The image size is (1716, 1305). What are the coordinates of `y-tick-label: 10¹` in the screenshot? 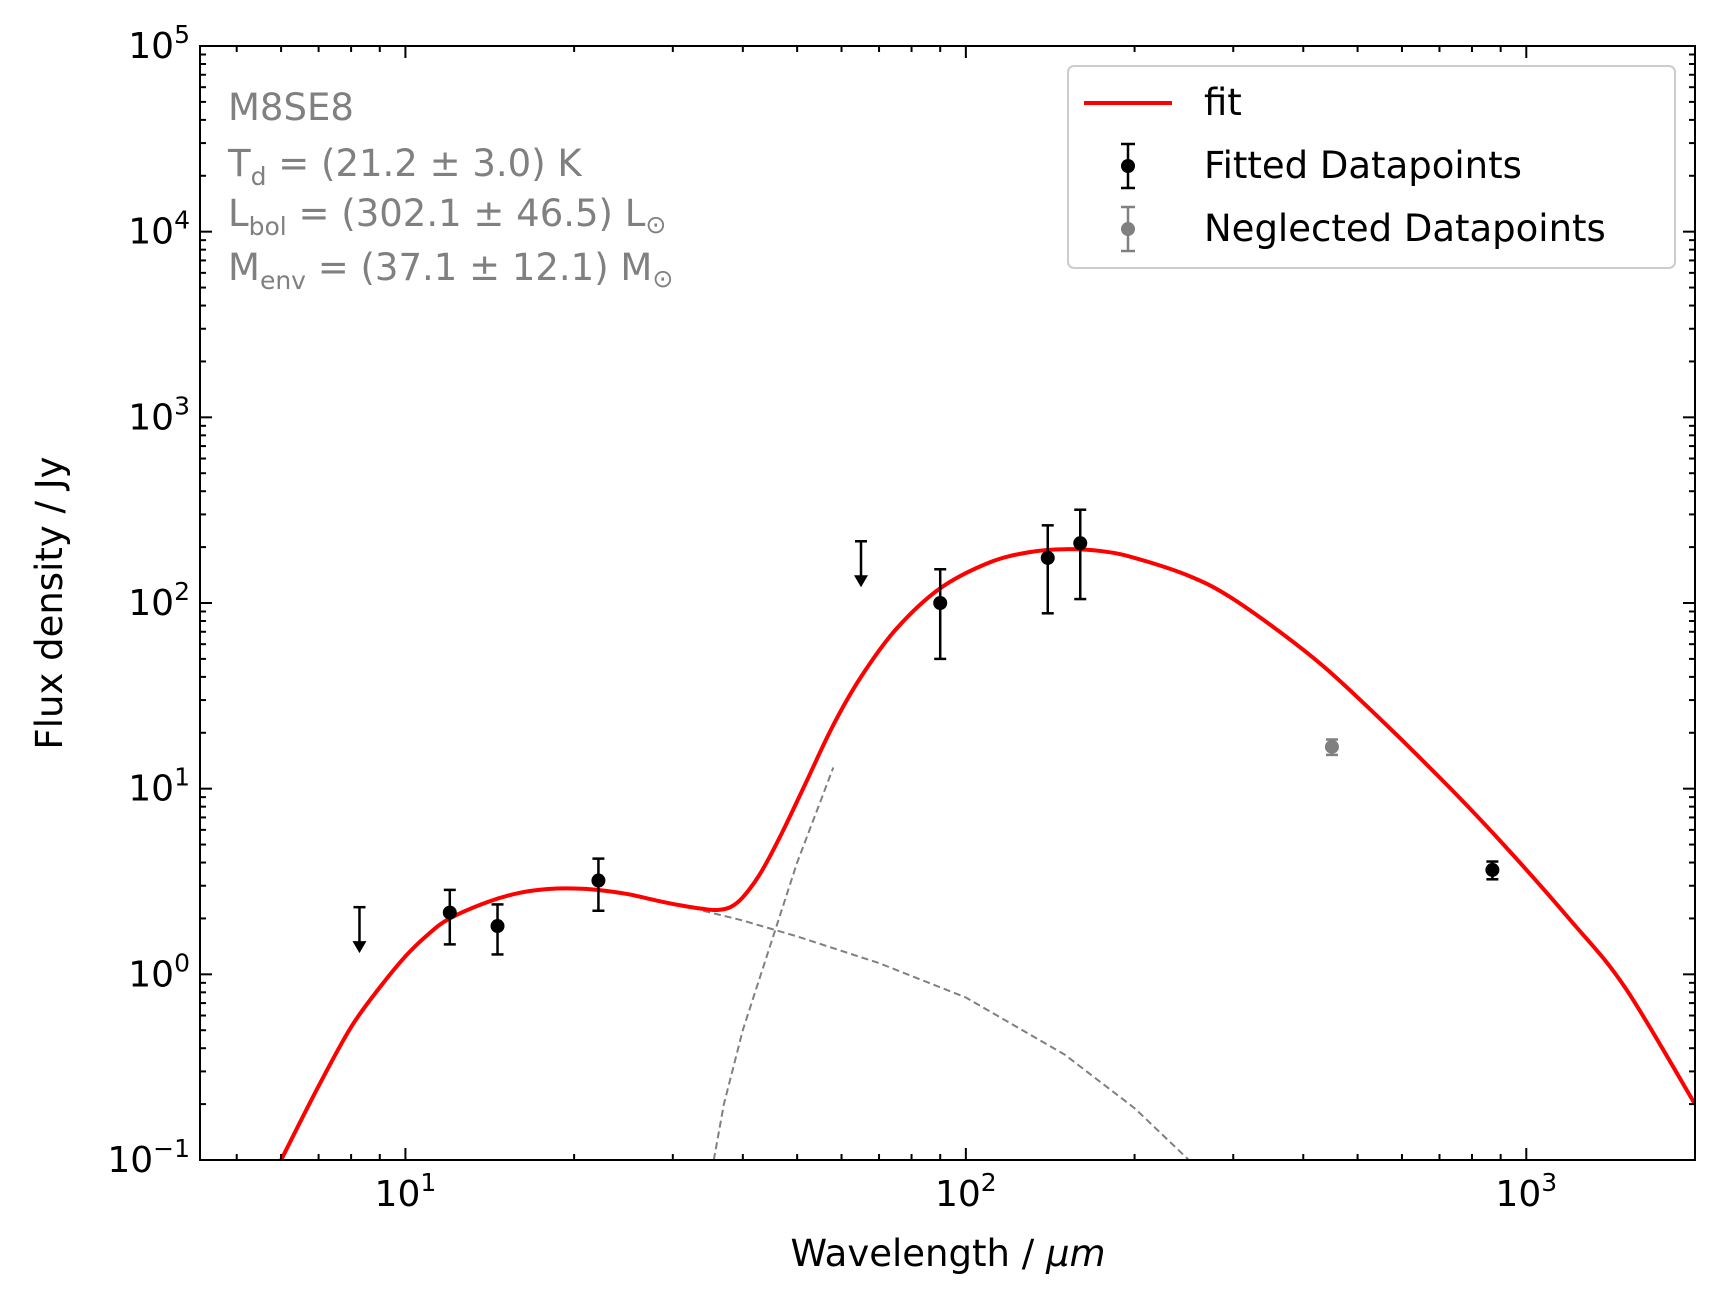 It's located at (159, 786).